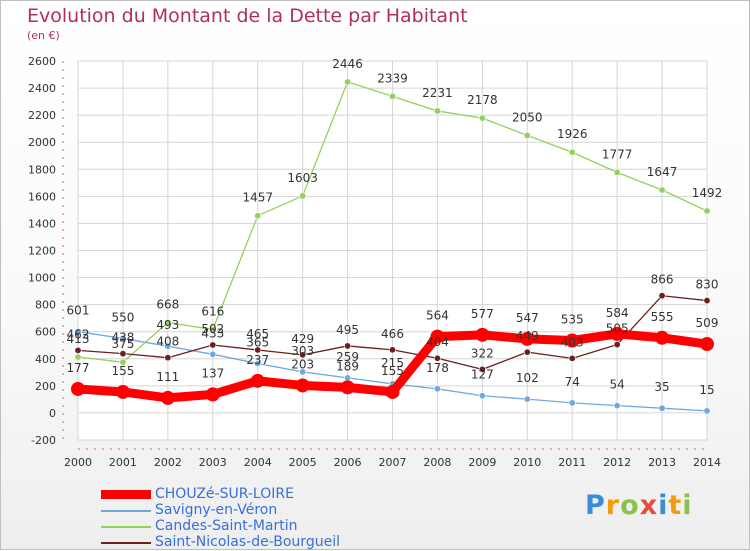 The image size is (750, 551). I want to click on data-label: 2339, so click(392, 78).